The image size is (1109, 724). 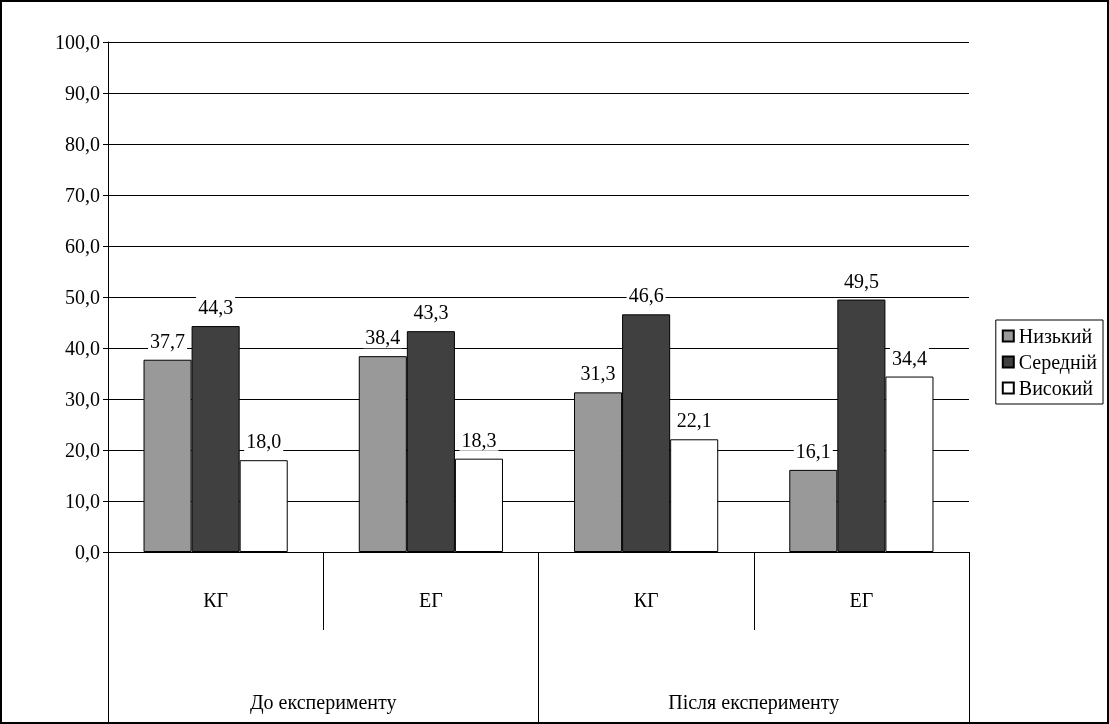 I want to click on data-label: 46,6, so click(x=646, y=295).